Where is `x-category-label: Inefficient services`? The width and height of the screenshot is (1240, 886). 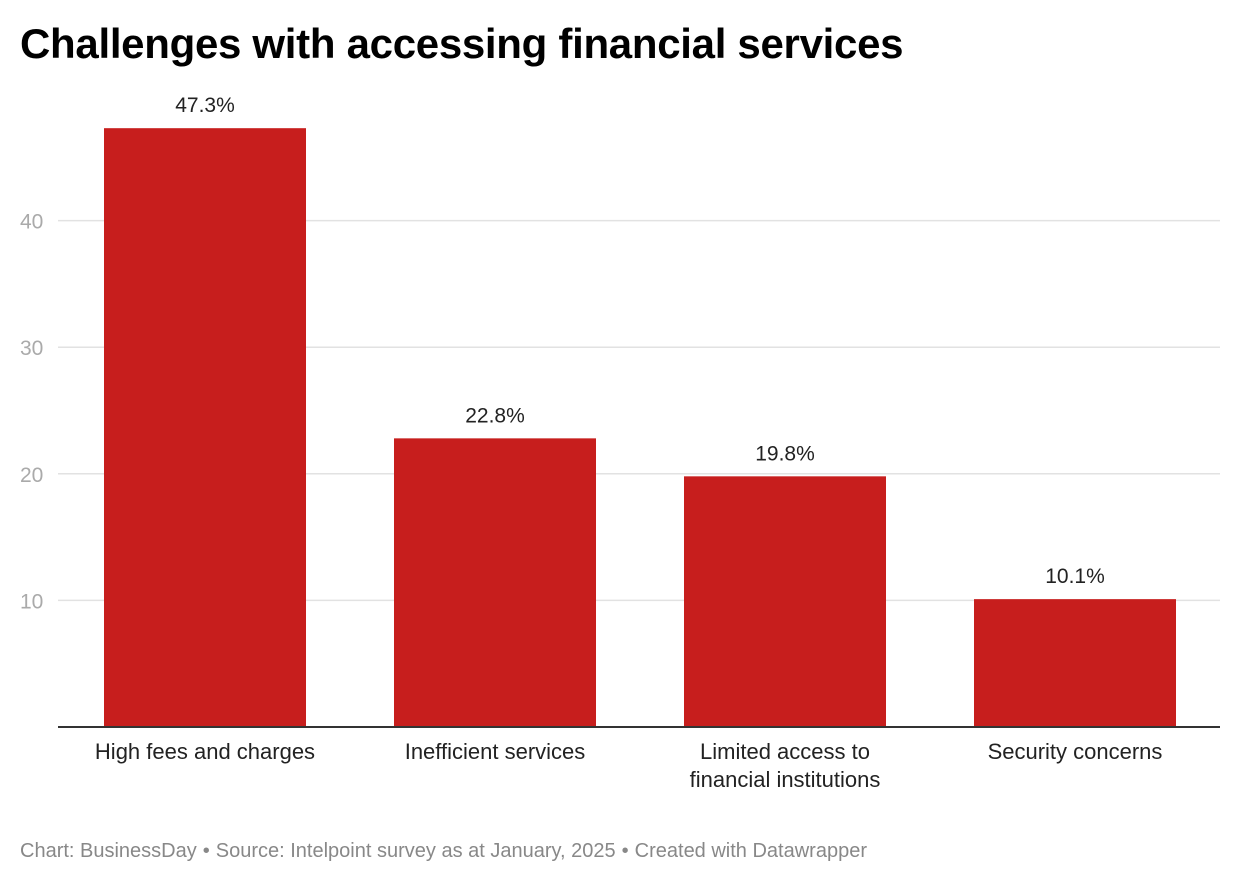
x-category-label: Inefficient services is located at coordinates (495, 751).